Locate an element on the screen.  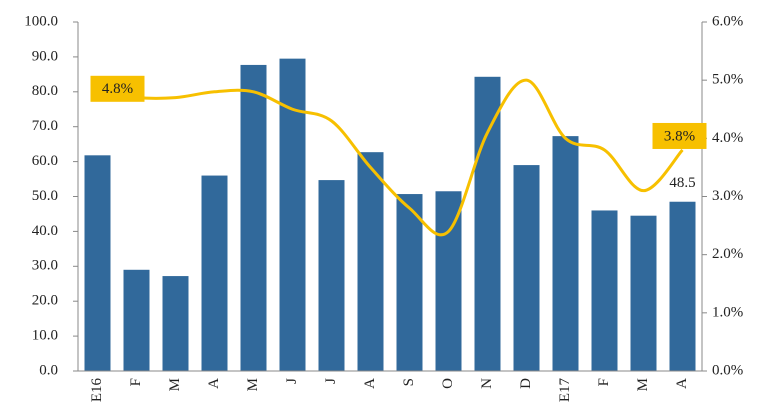
y2-tick-label: 6.0% is located at coordinates (727, 21).